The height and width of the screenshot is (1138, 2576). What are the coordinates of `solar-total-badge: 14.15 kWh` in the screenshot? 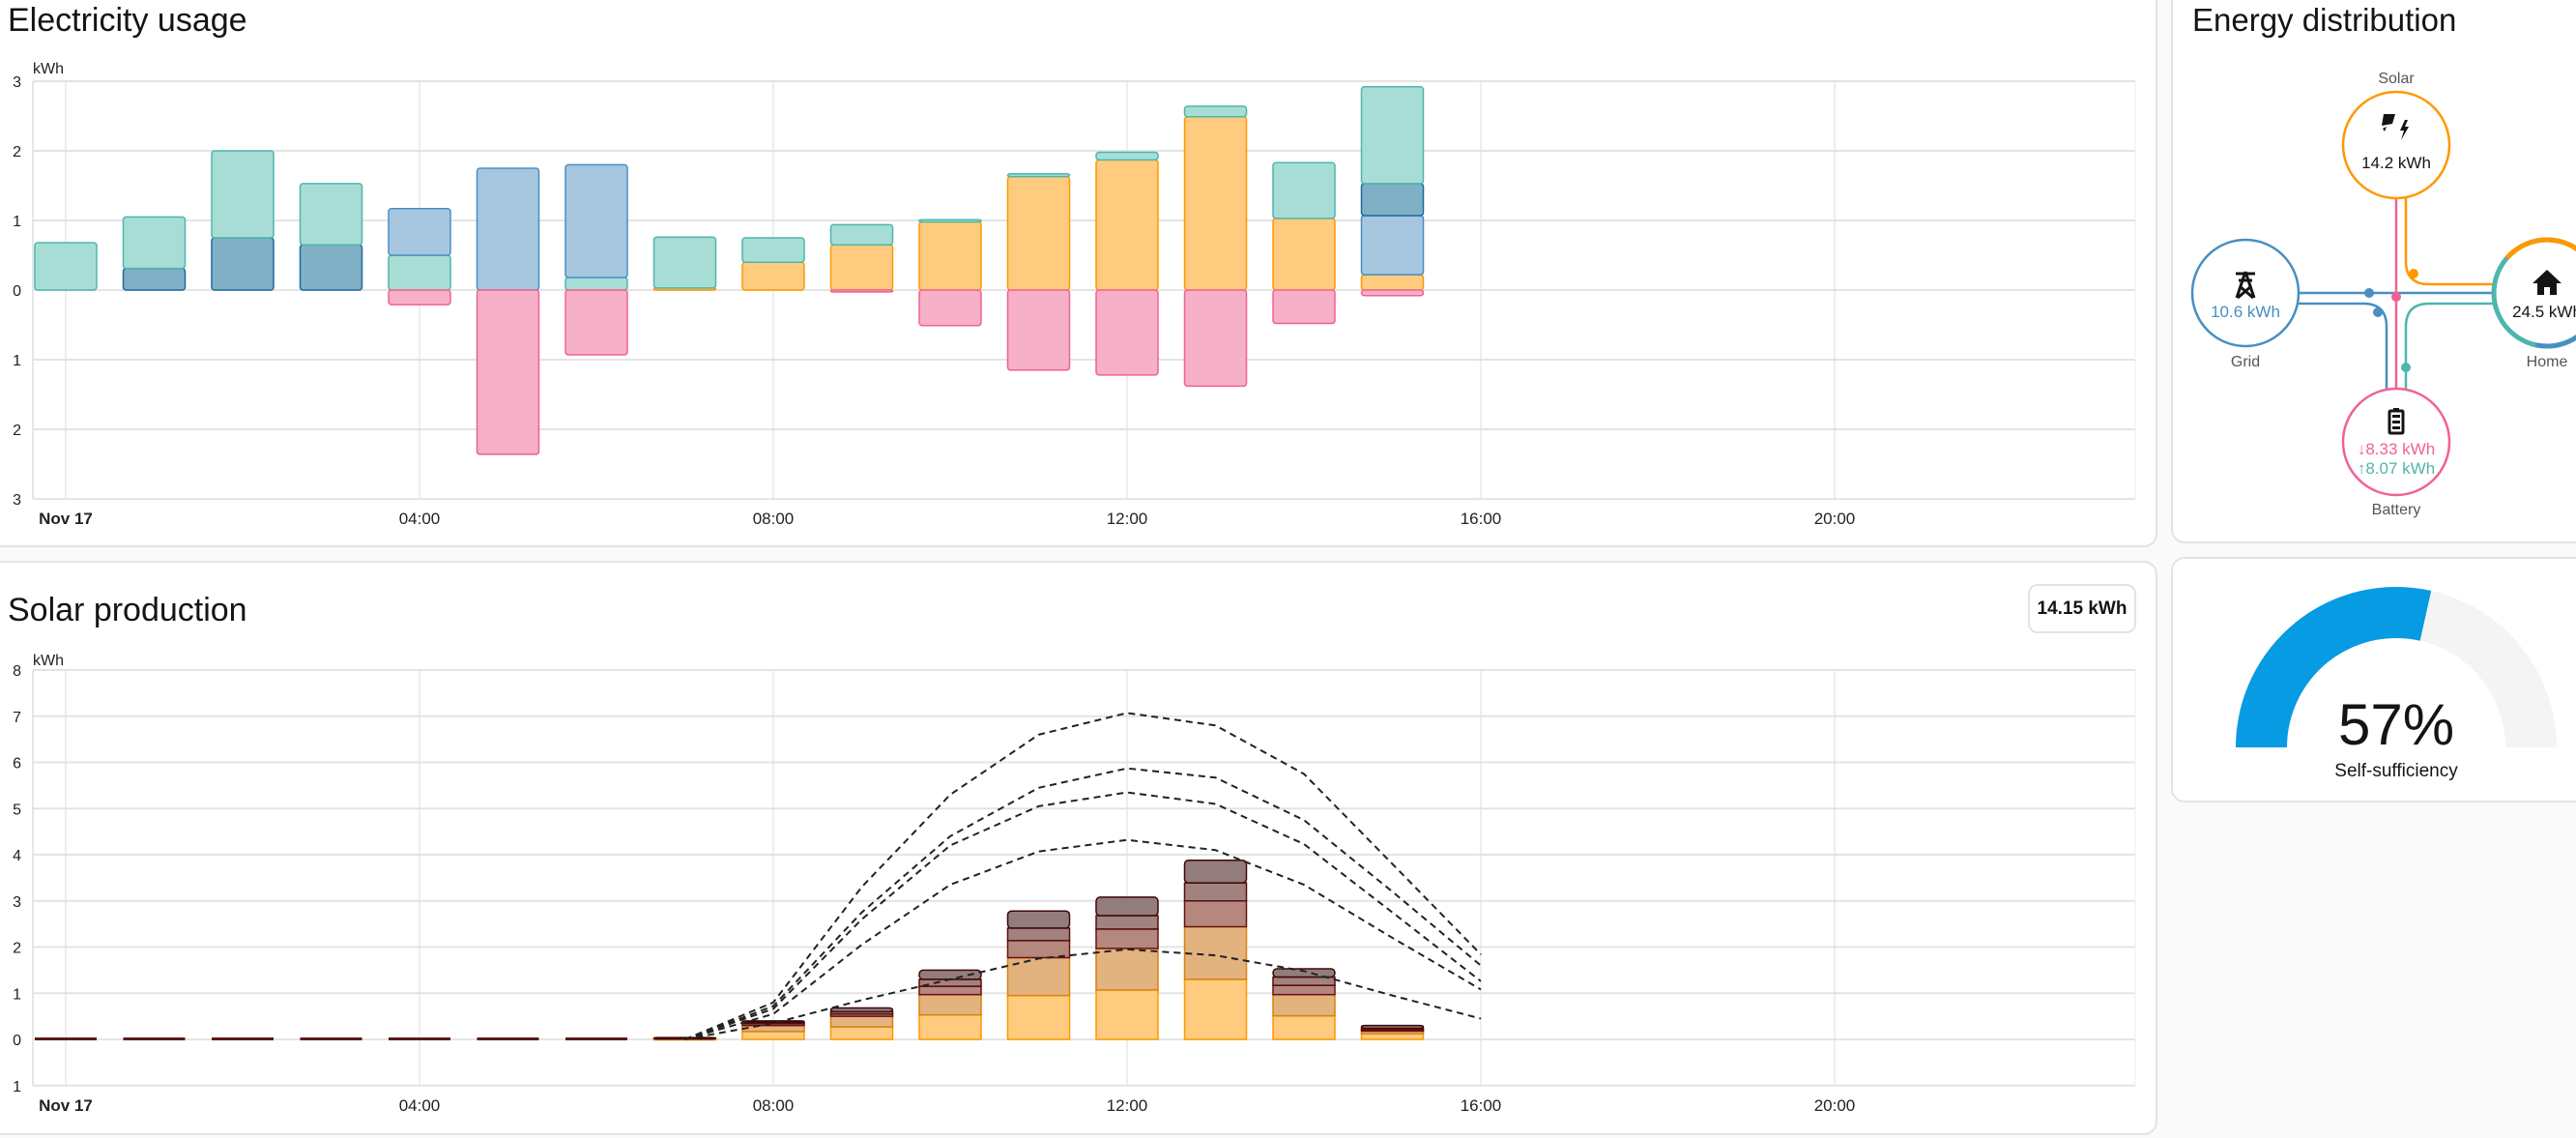 It's located at (2082, 608).